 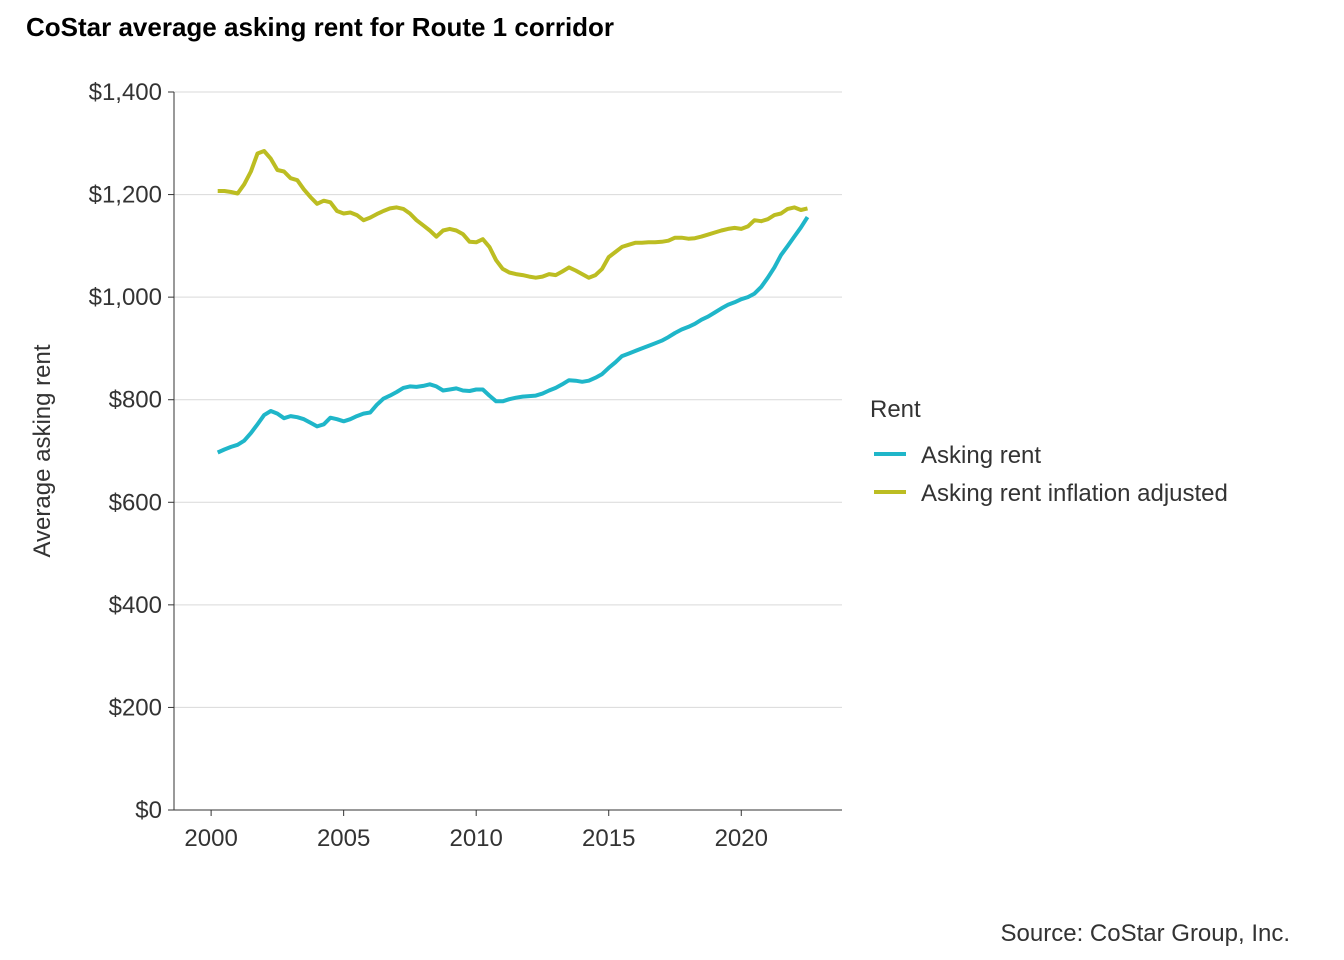 What do you see at coordinates (125, 297) in the screenshot?
I see `y-tick-label: $1,000` at bounding box center [125, 297].